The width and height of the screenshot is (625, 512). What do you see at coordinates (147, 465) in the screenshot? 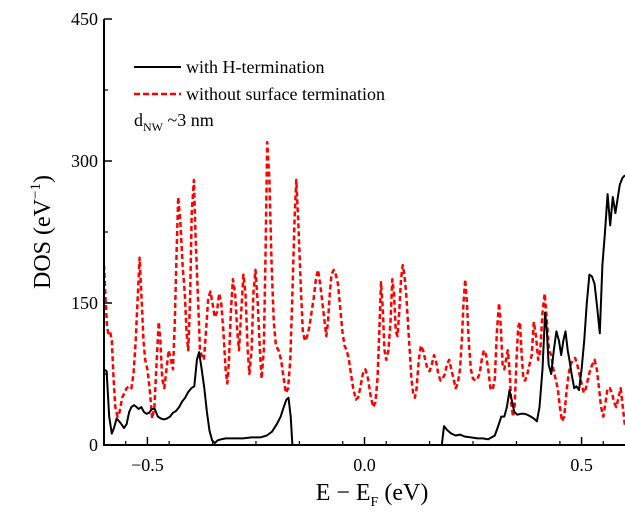
I see `x-tick-label: −0.5` at bounding box center [147, 465].